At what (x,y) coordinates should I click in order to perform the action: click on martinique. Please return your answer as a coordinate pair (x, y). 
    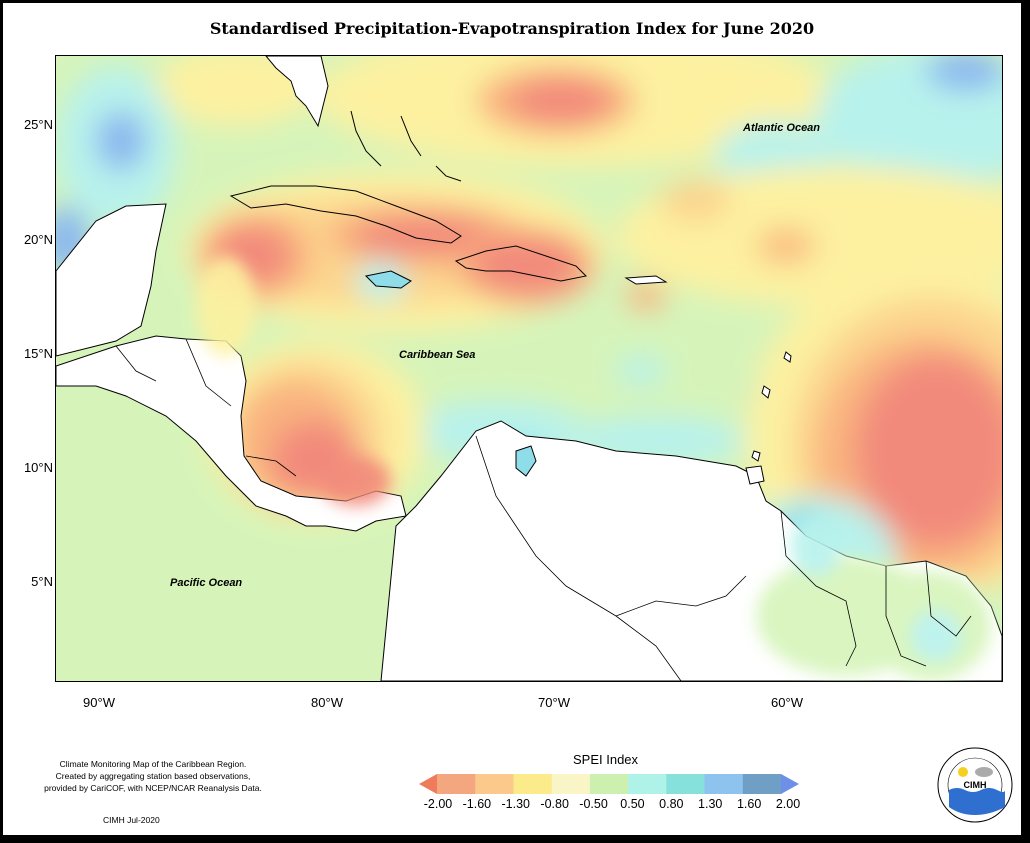
    Looking at the image, I should click on (787, 357).